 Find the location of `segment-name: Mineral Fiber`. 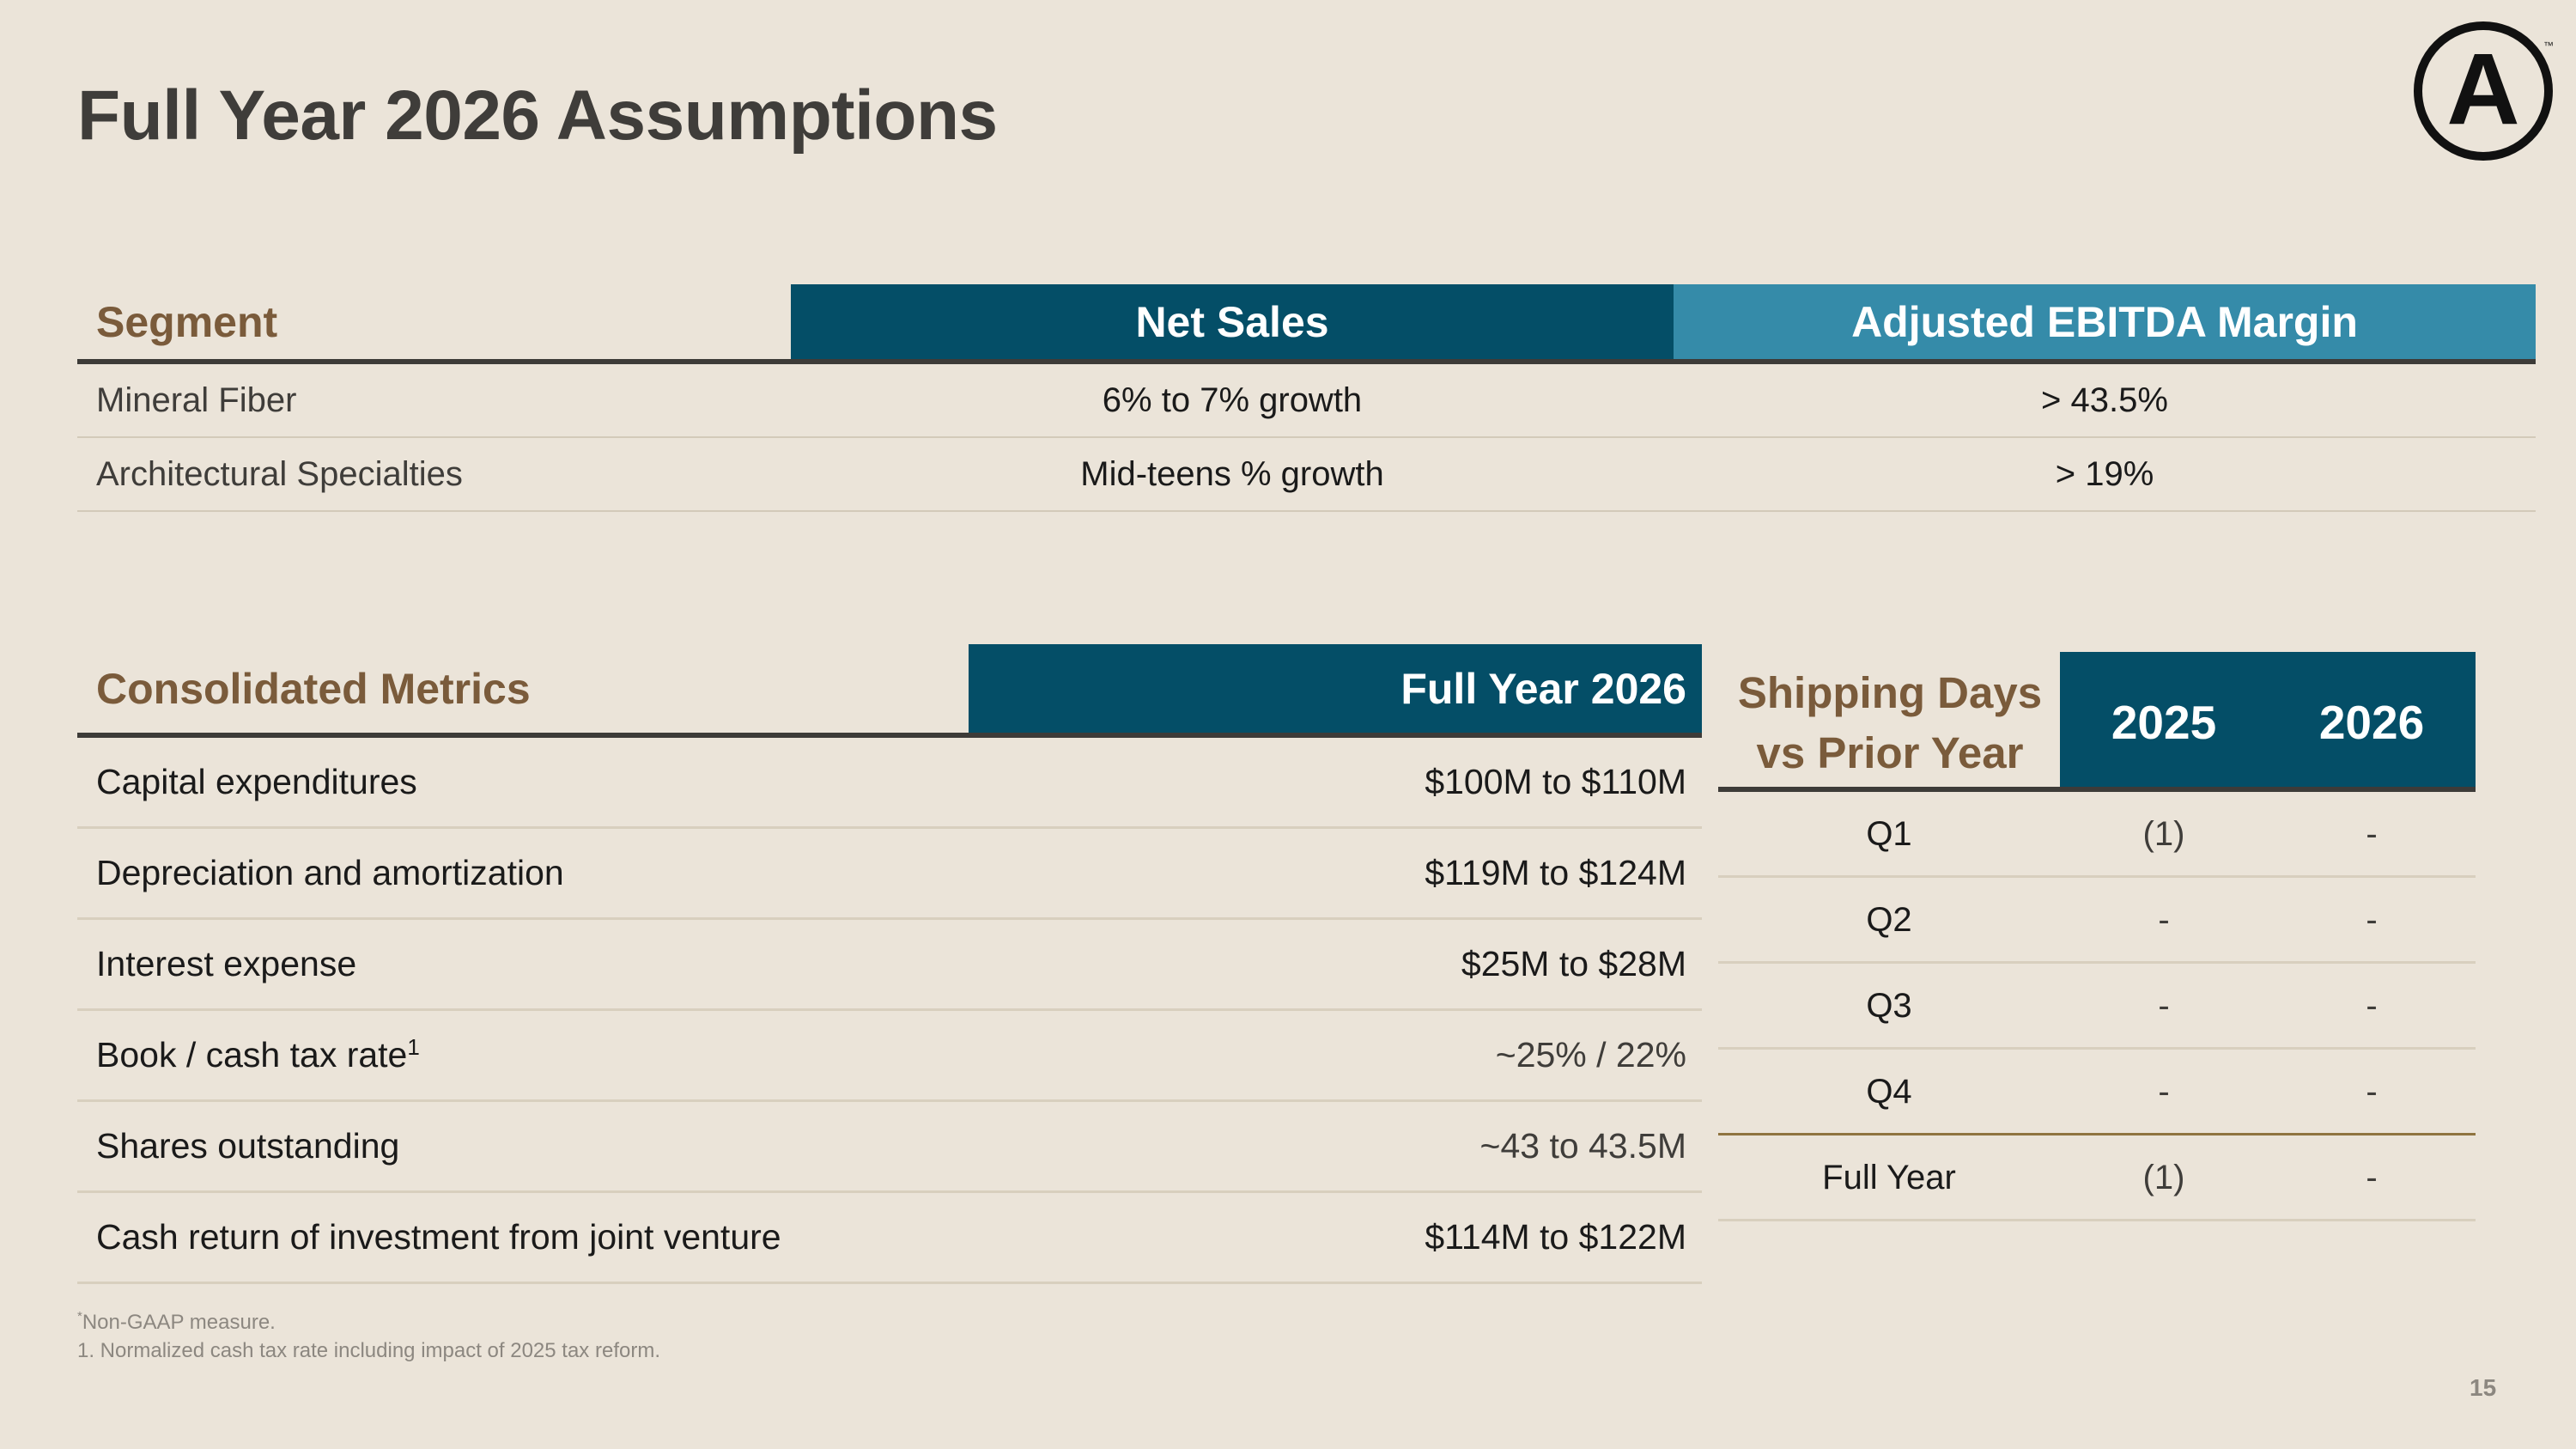

segment-name: Mineral Fiber is located at coordinates (197, 400).